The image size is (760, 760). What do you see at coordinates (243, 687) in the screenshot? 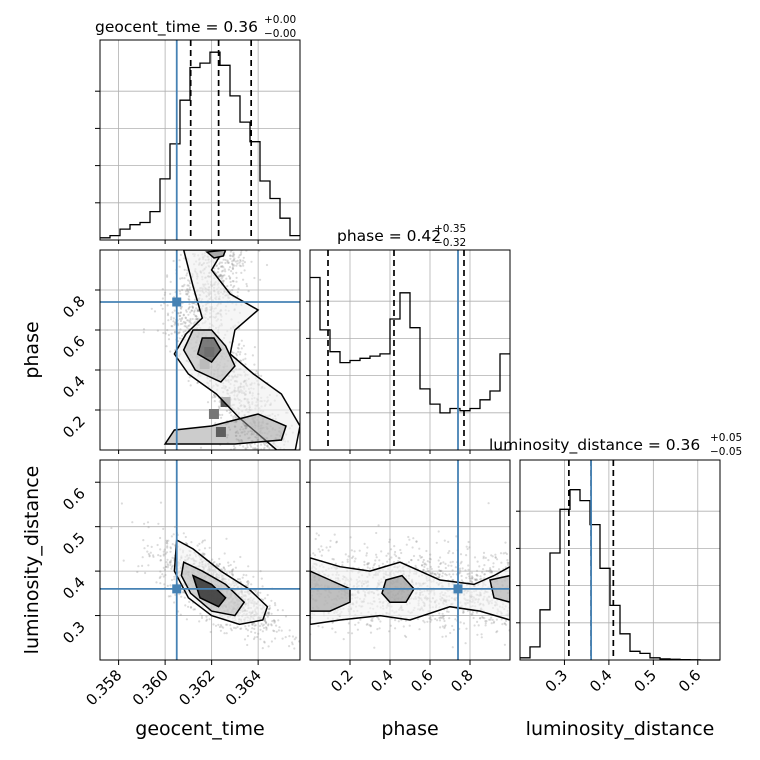
I see `x-tick-label: 0.364` at bounding box center [243, 687].